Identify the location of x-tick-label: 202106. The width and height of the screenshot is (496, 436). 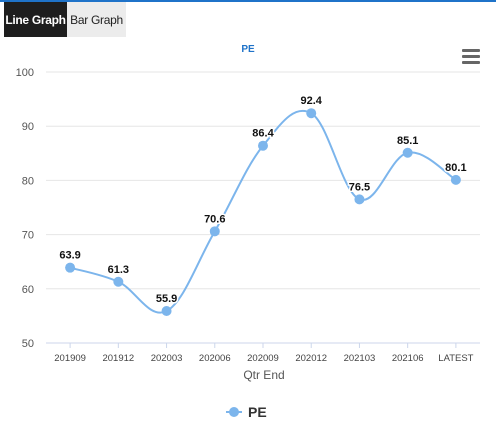
(408, 358).